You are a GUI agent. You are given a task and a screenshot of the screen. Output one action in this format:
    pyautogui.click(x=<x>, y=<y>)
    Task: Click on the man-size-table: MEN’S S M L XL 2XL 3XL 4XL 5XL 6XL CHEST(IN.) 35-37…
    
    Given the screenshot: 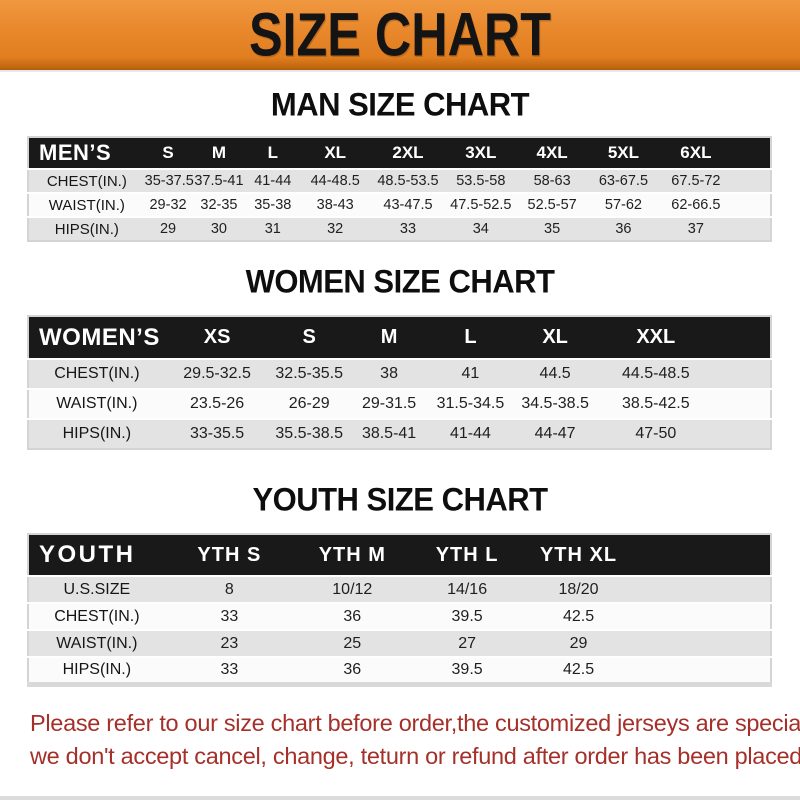 What is the action you would take?
    pyautogui.click(x=399, y=189)
    